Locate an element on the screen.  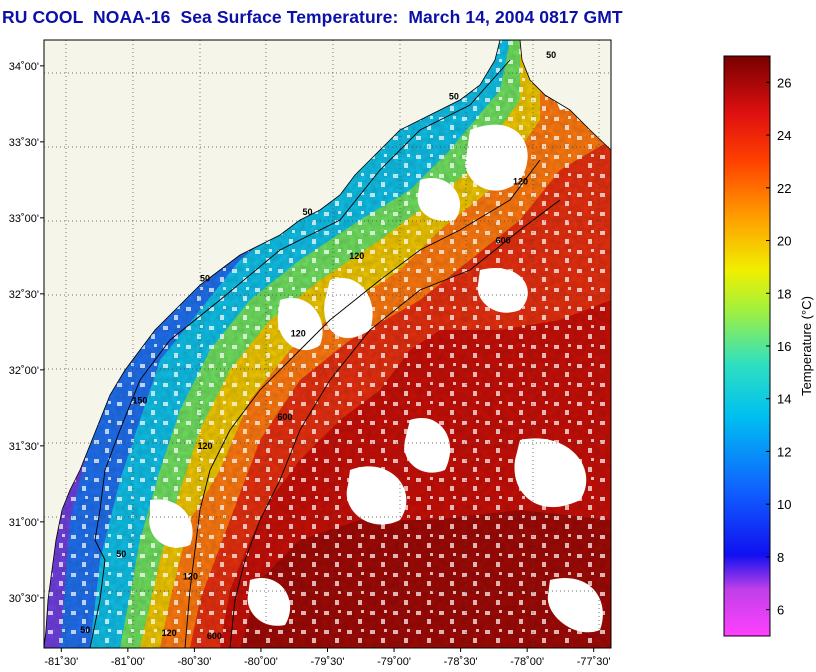
lon-tick-label: -77˚30' is located at coordinates (594, 662).